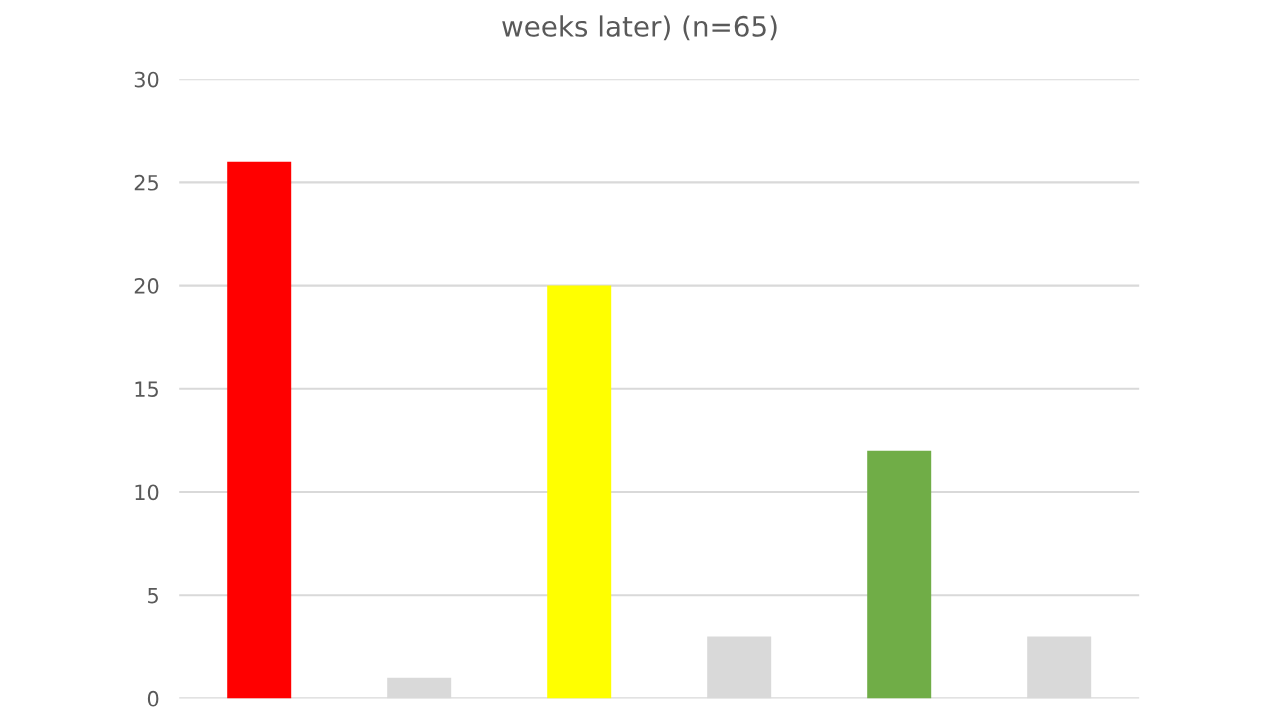 The image size is (1280, 720). What do you see at coordinates (146, 286) in the screenshot?
I see `y-tick-label: 20` at bounding box center [146, 286].